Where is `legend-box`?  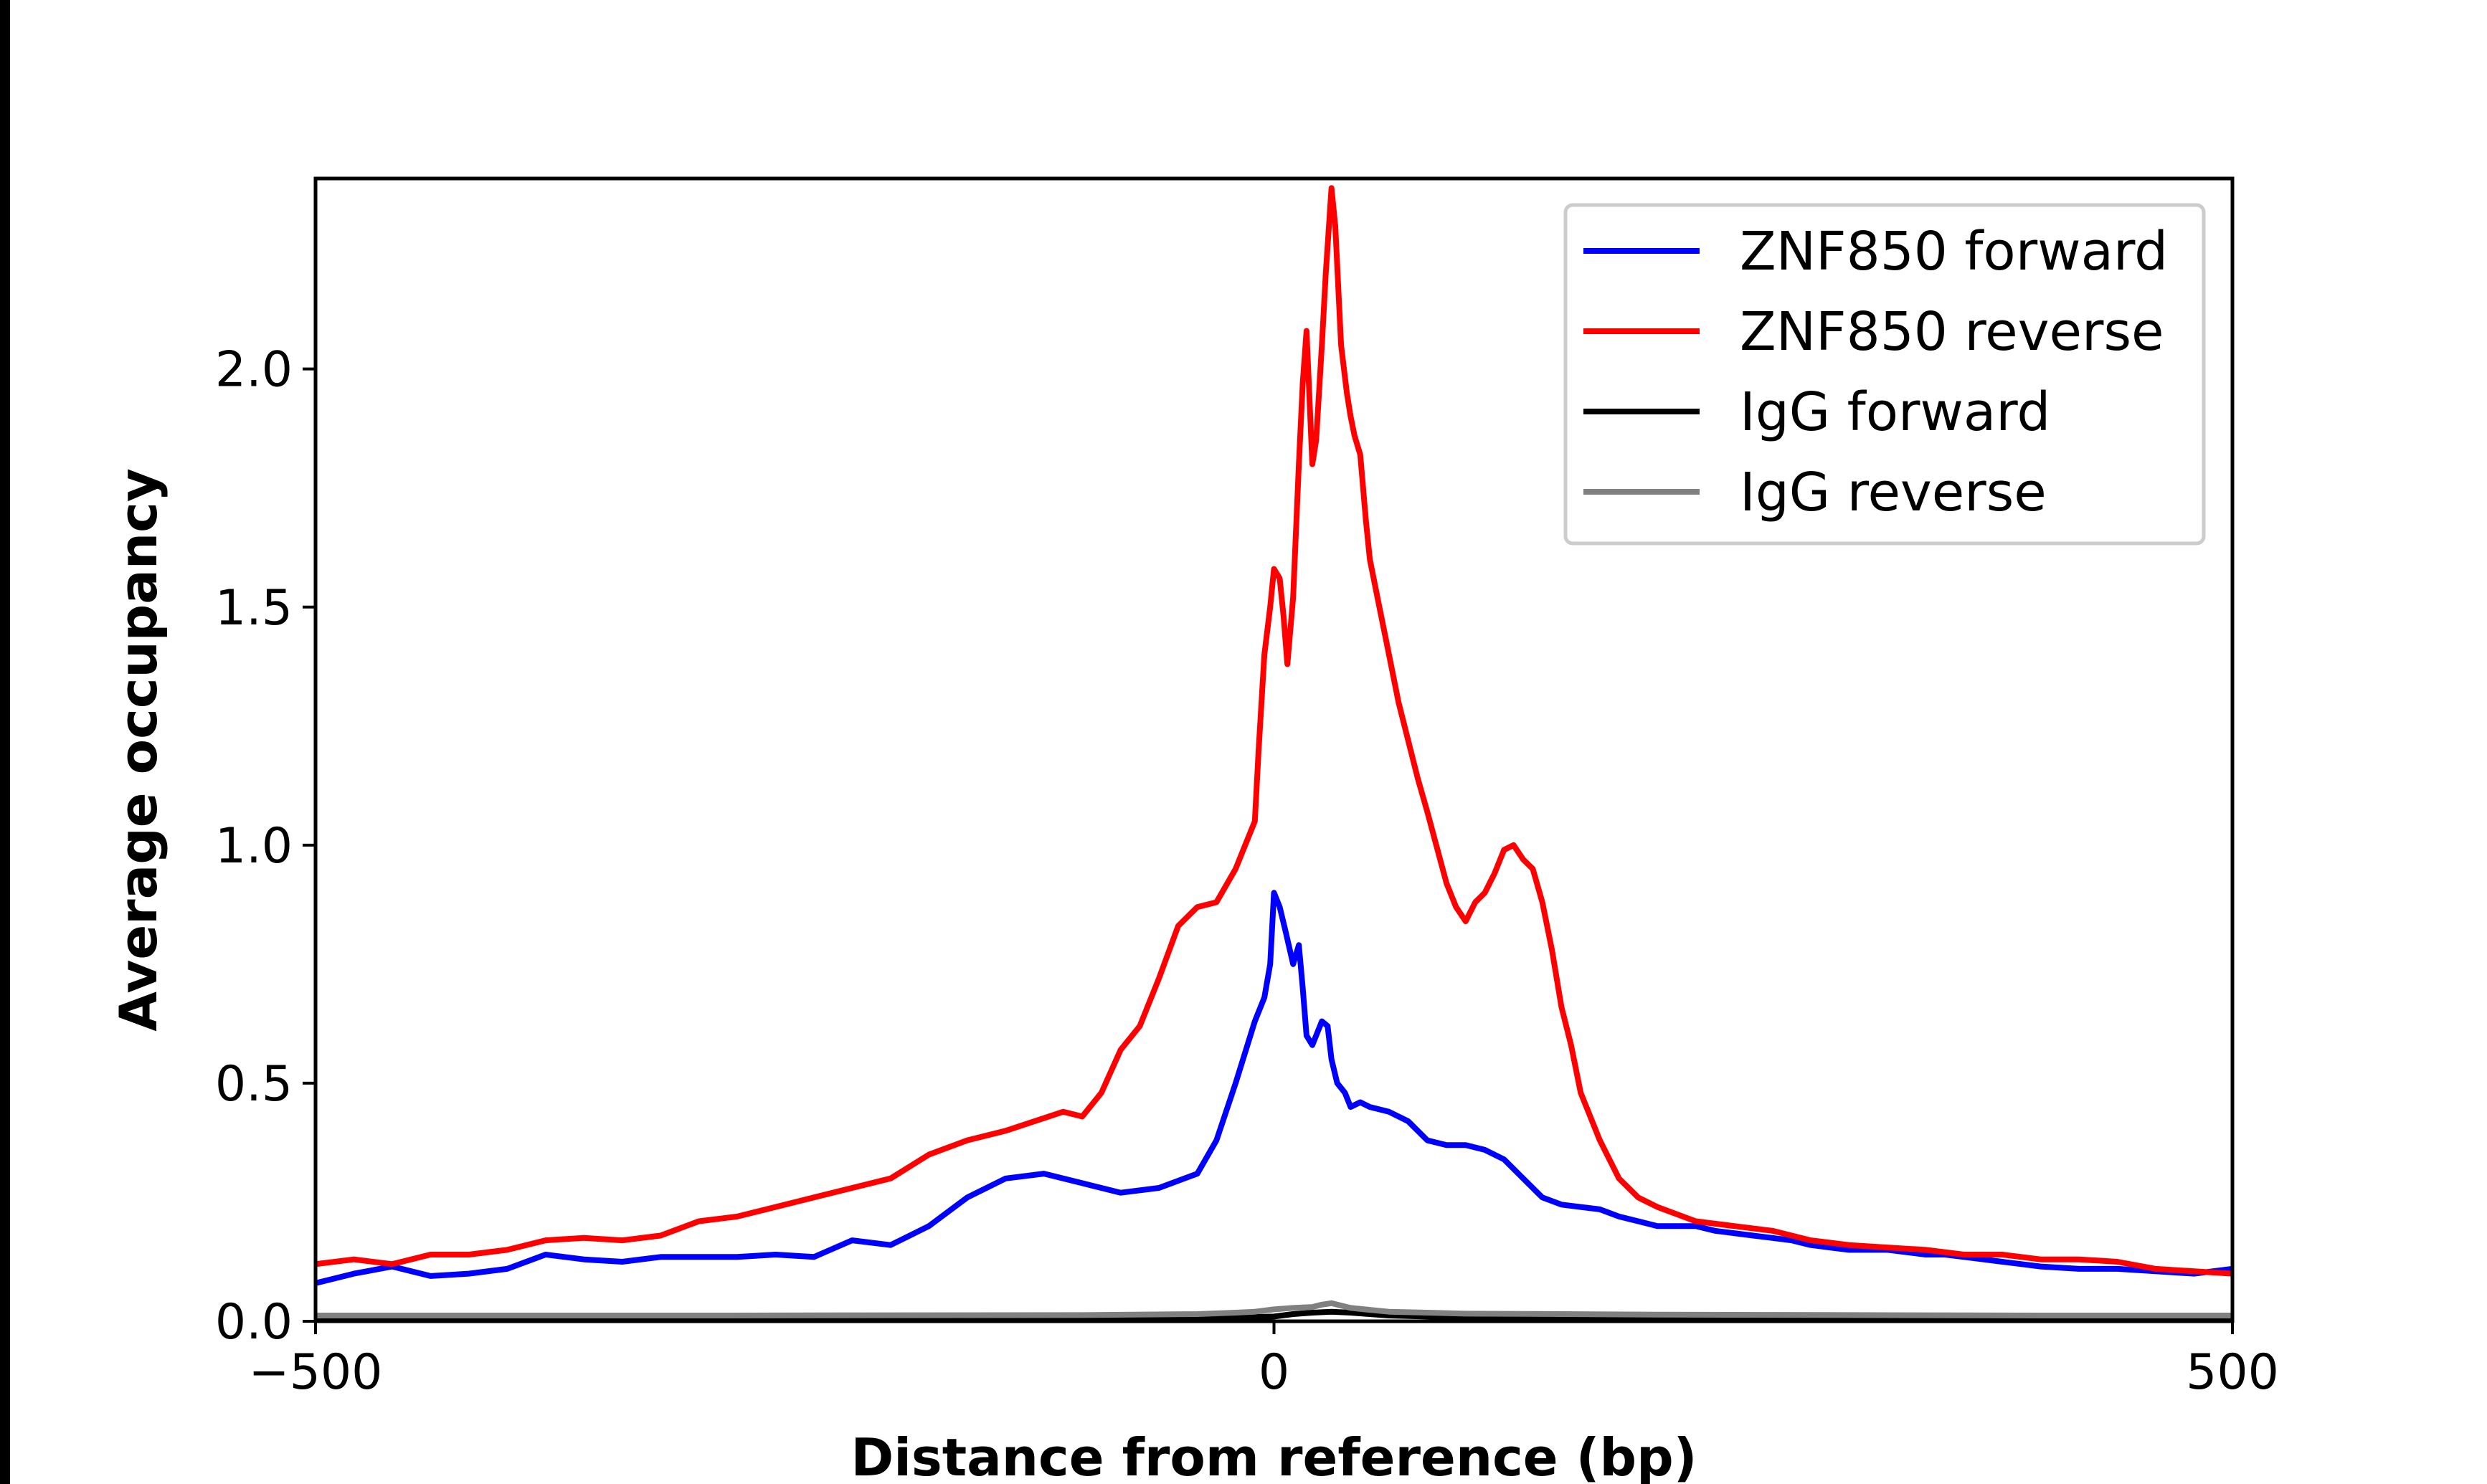 legend-box is located at coordinates (1885, 375).